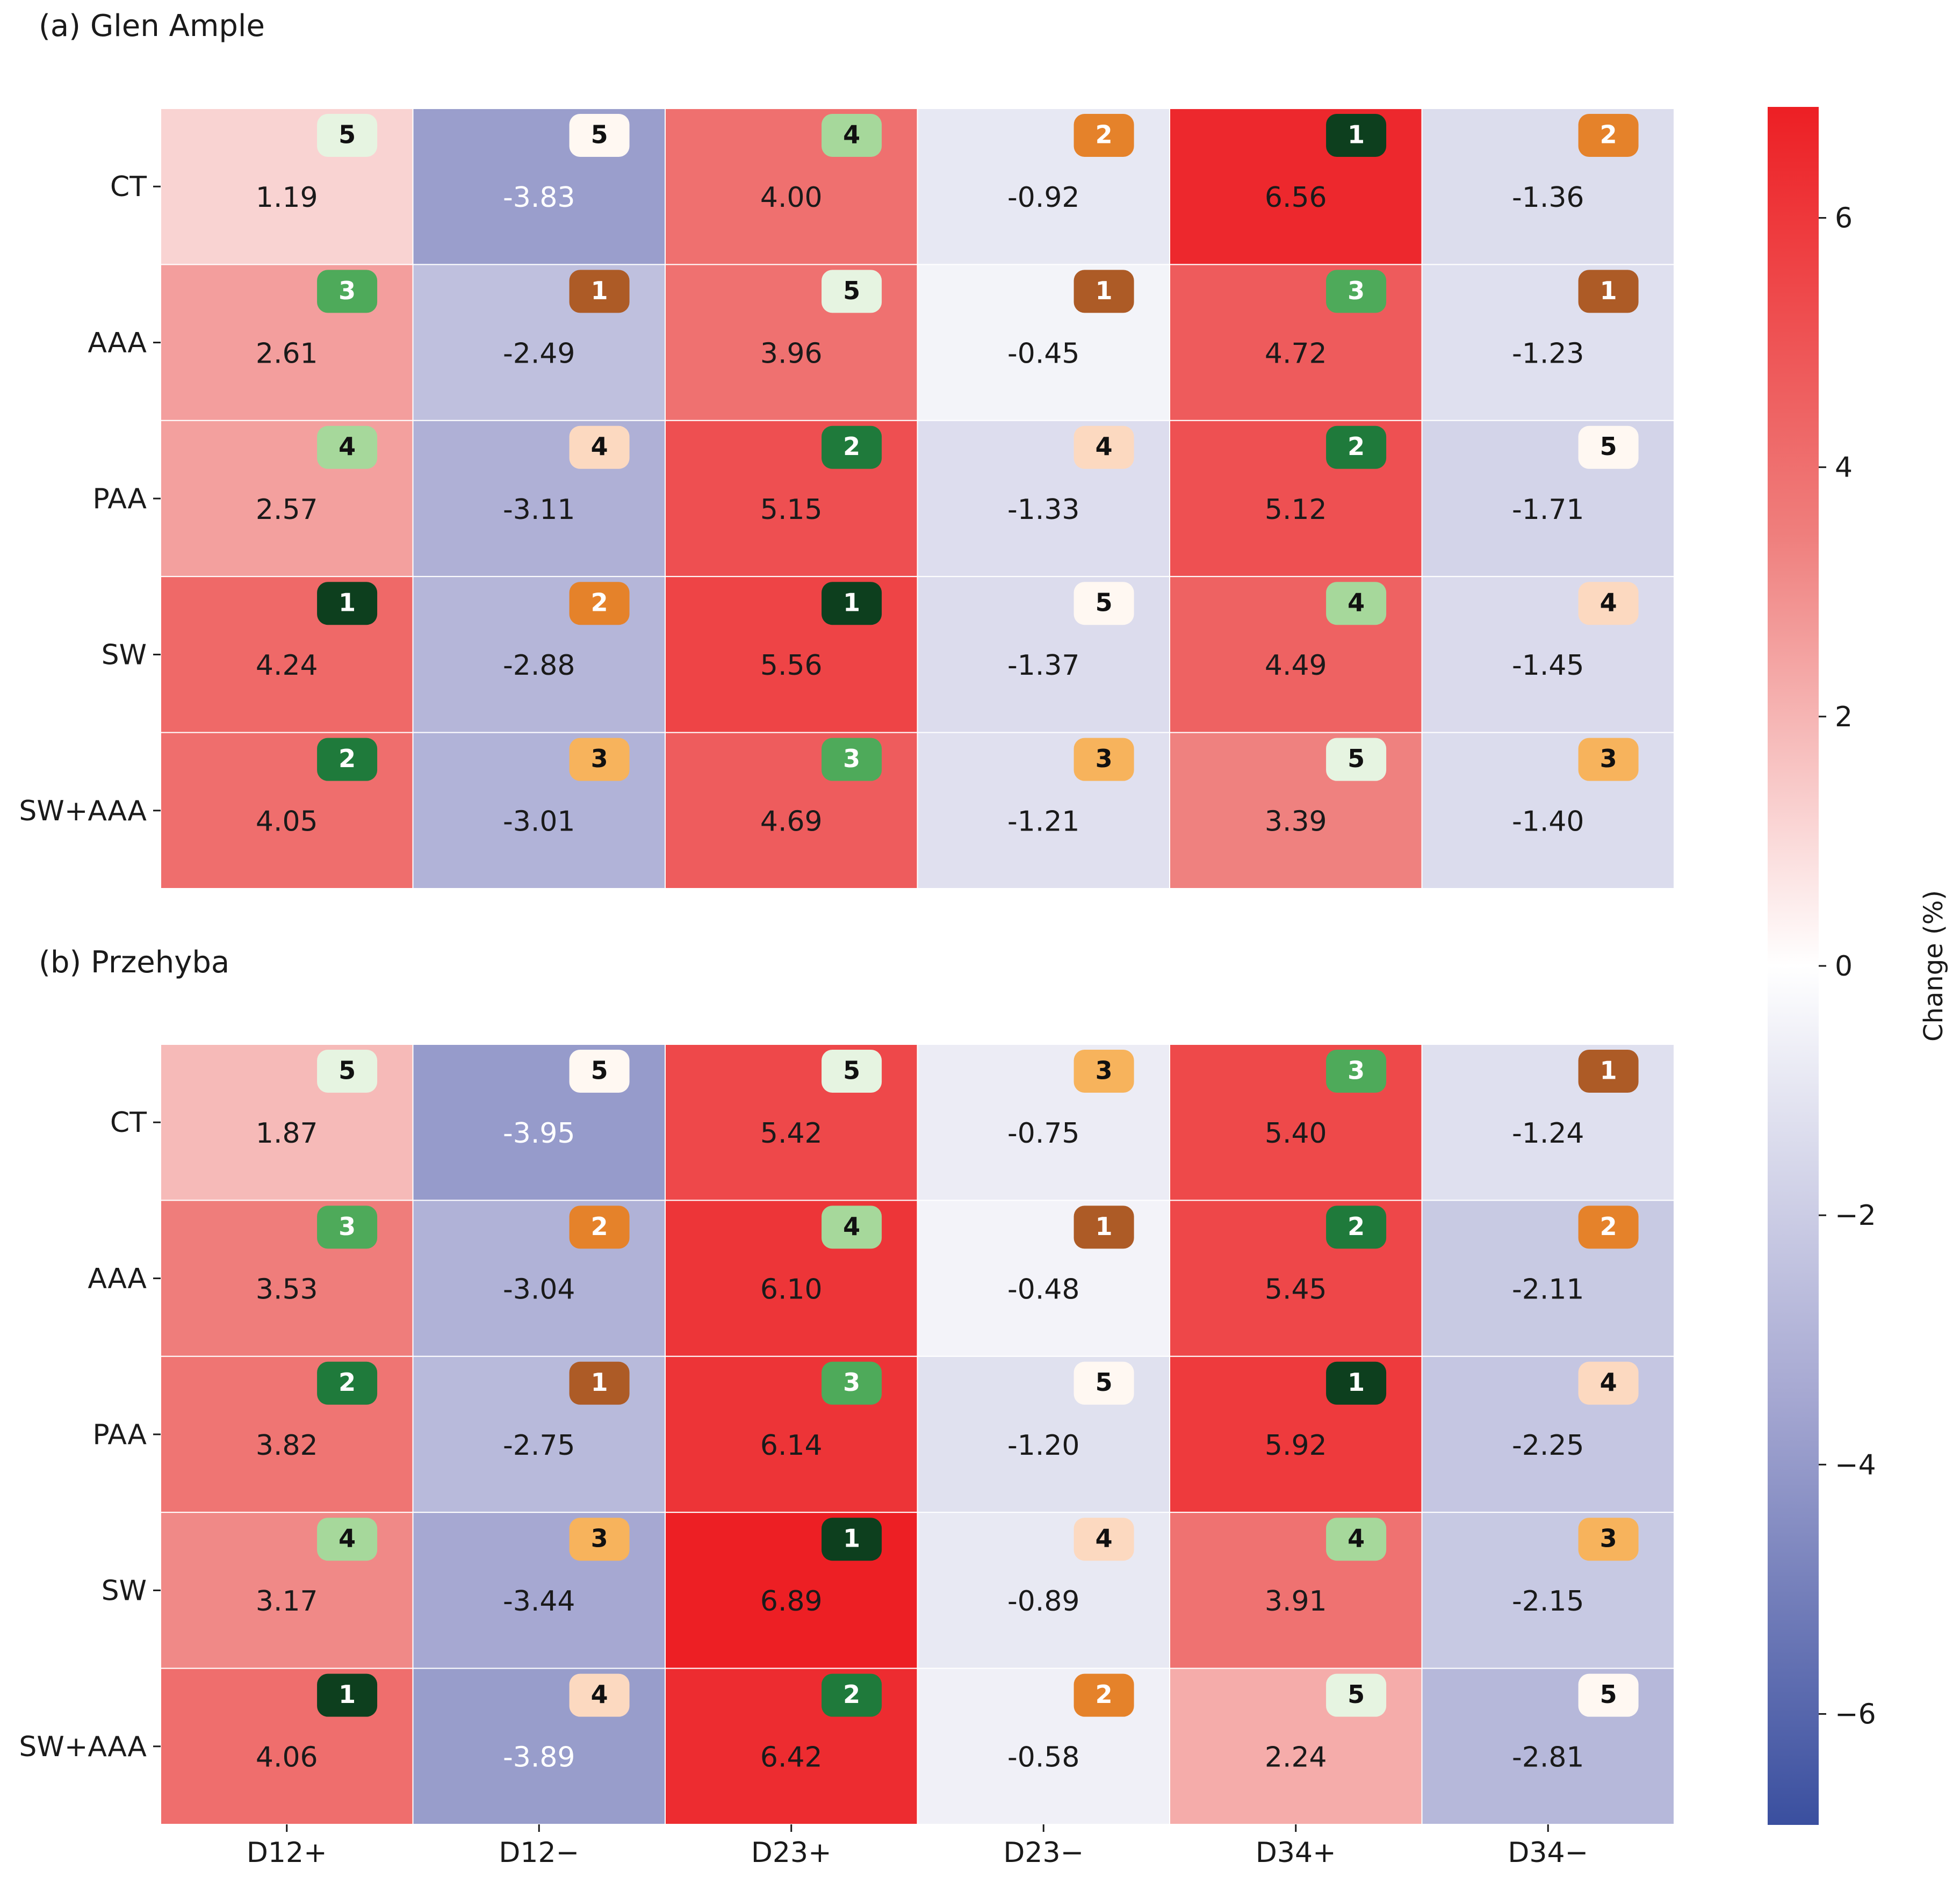 The width and height of the screenshot is (1960, 1884). I want to click on cell-value-label: -1.37, so click(1043, 665).